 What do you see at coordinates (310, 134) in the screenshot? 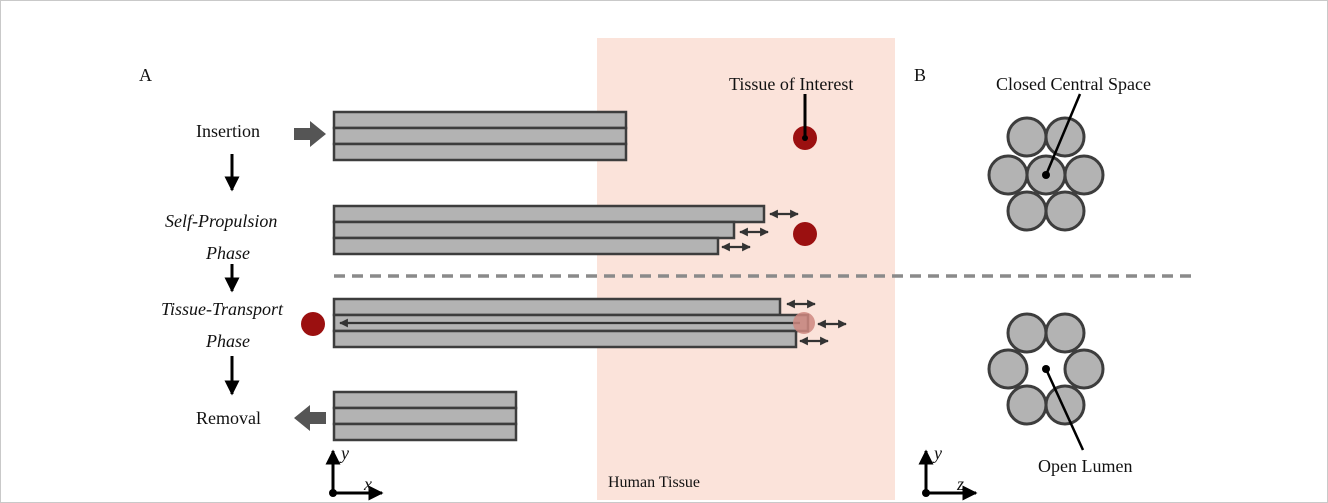
I see `insertion-arrow-icon` at bounding box center [310, 134].